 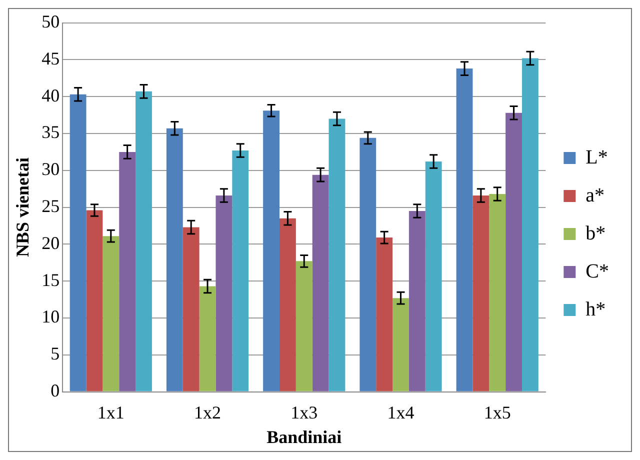 I want to click on y-tick-label: 10, so click(x=51, y=316).